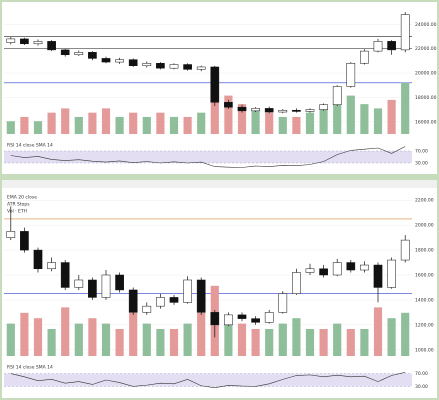  I want to click on y-tick-label: 1800.00, so click(424, 251).